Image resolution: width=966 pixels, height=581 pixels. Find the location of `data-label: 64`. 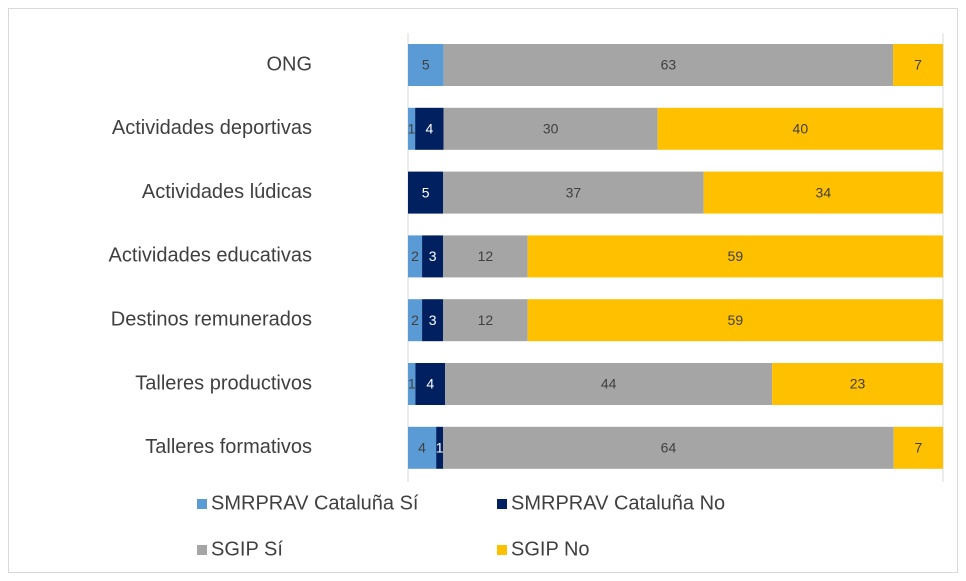

data-label: 64 is located at coordinates (669, 448).